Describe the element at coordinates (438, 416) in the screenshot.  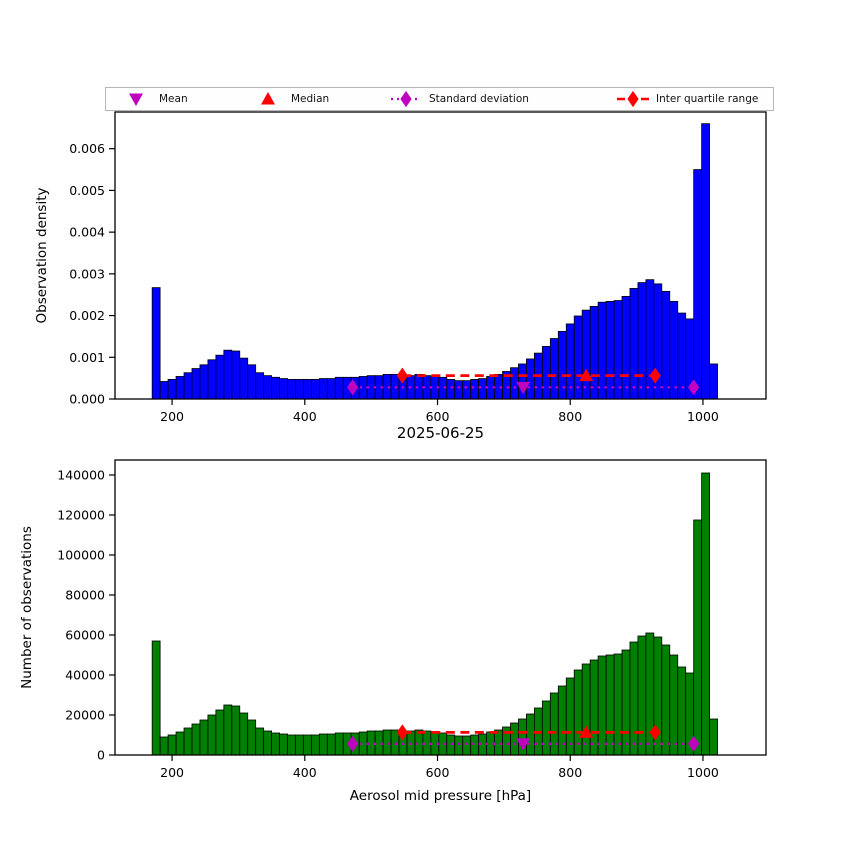
I see `x-tick-label: 600` at that location.